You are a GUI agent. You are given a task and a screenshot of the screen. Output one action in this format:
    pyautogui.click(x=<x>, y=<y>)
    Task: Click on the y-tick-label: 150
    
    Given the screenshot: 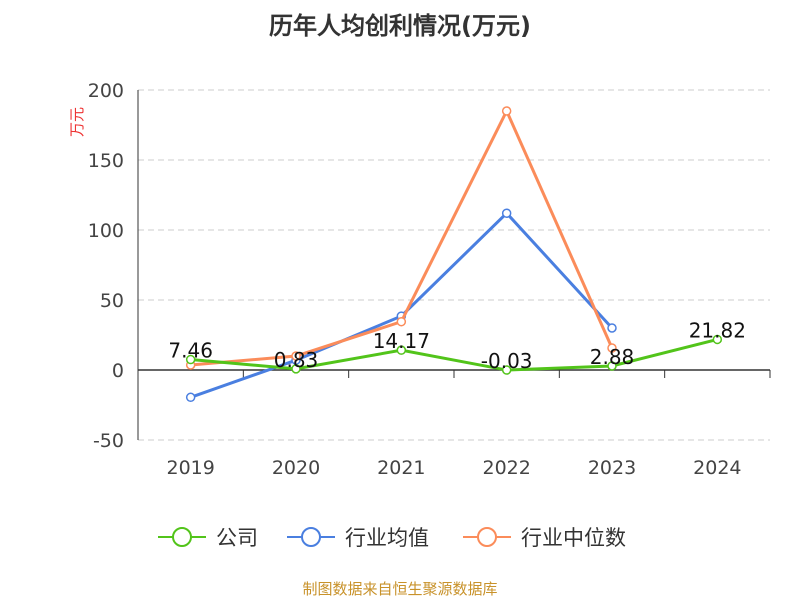 What is the action you would take?
    pyautogui.click(x=106, y=161)
    